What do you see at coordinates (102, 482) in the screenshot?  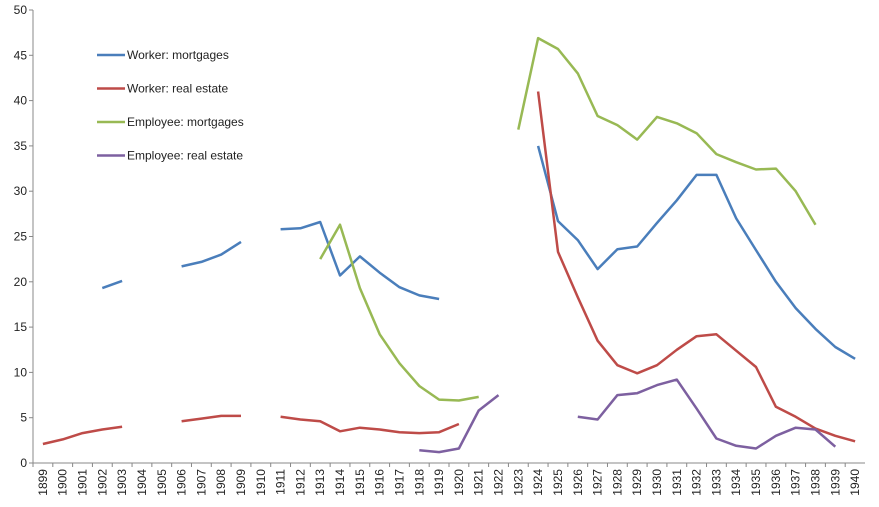 I see `x-tick-label: 1902` at bounding box center [102, 482].